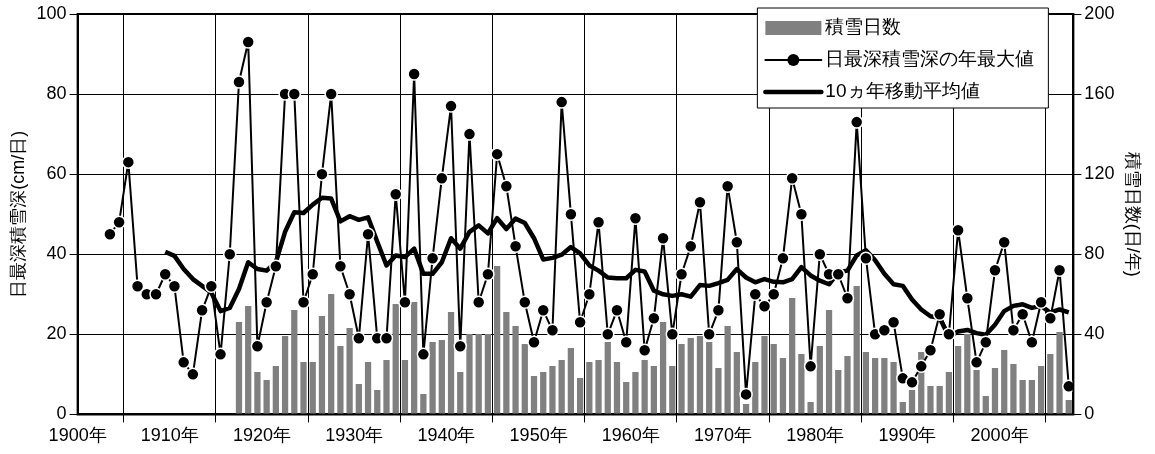 This screenshot has width=1155, height=454. I want to click on x-tick-label: 1960年, so click(630, 435).